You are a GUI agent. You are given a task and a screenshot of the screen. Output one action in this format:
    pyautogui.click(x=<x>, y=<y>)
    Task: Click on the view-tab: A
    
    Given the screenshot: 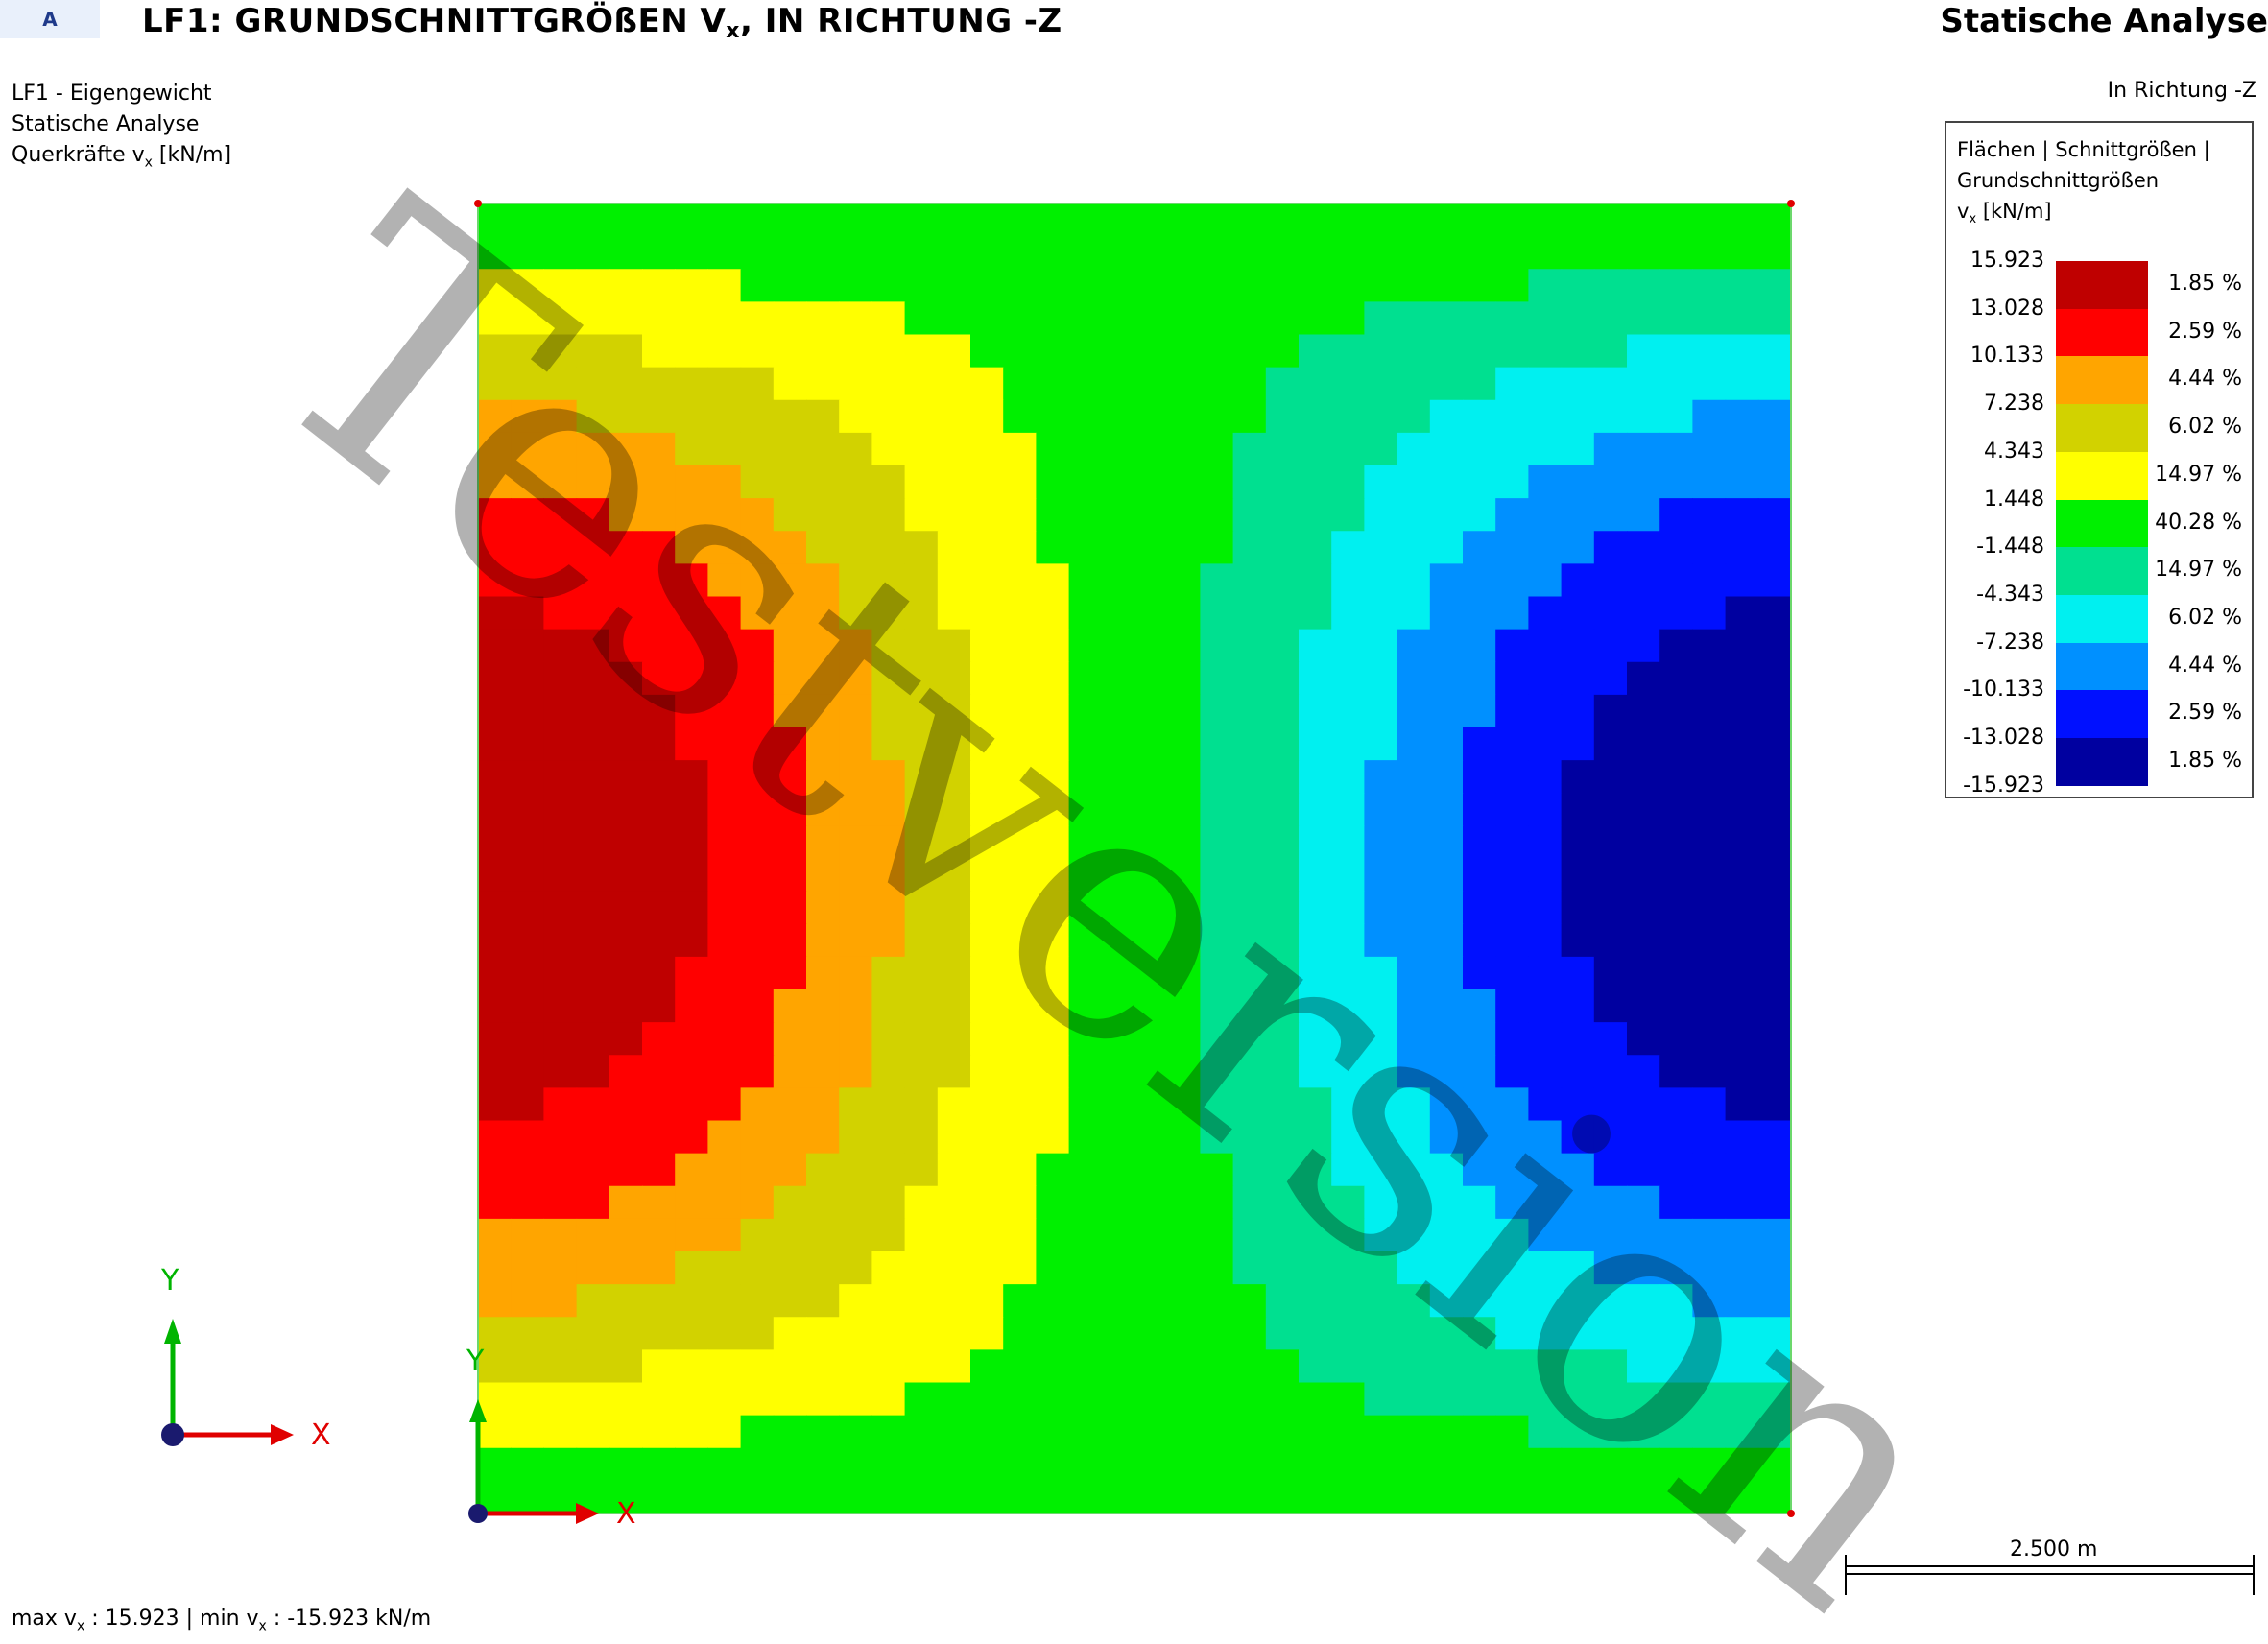 What is the action you would take?
    pyautogui.click(x=50, y=19)
    